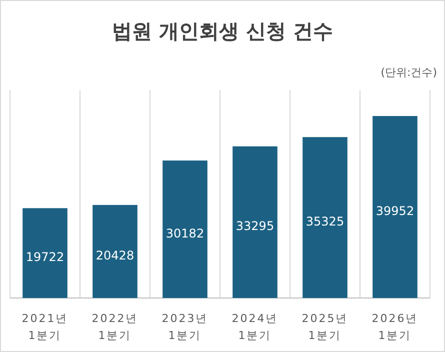 The image size is (445, 352). I want to click on x-tick-label: 2026년 1분기, so click(395, 327).